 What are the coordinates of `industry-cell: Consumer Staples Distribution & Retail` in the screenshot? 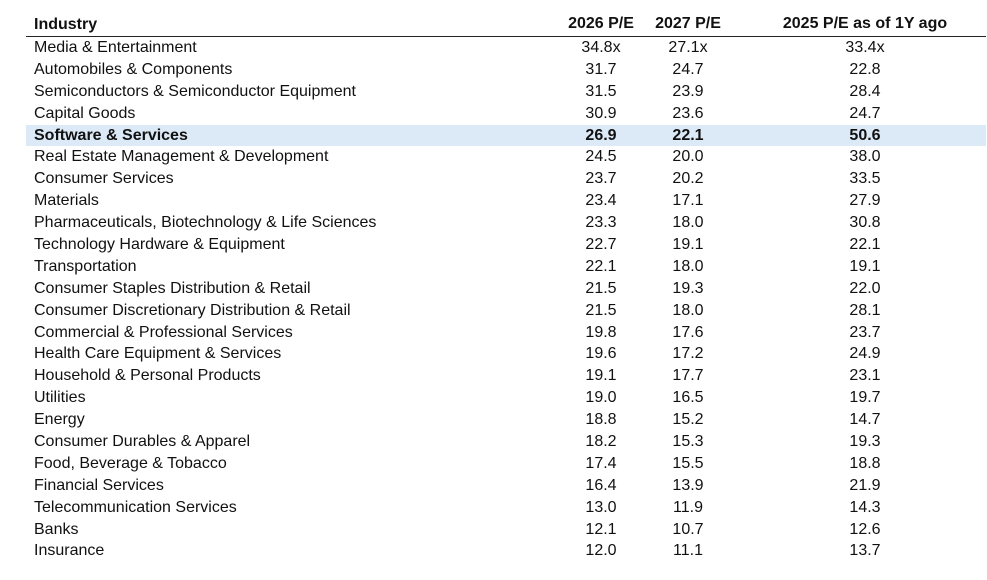 It's located at (172, 288).